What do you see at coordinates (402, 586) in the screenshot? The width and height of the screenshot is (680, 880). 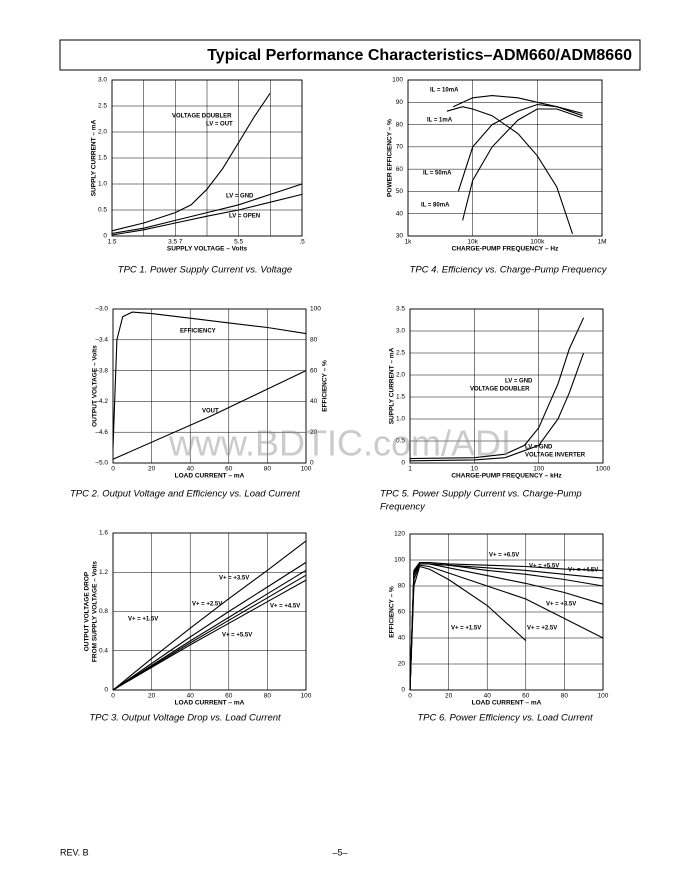 I see `y-tick-label: 80` at bounding box center [402, 586].